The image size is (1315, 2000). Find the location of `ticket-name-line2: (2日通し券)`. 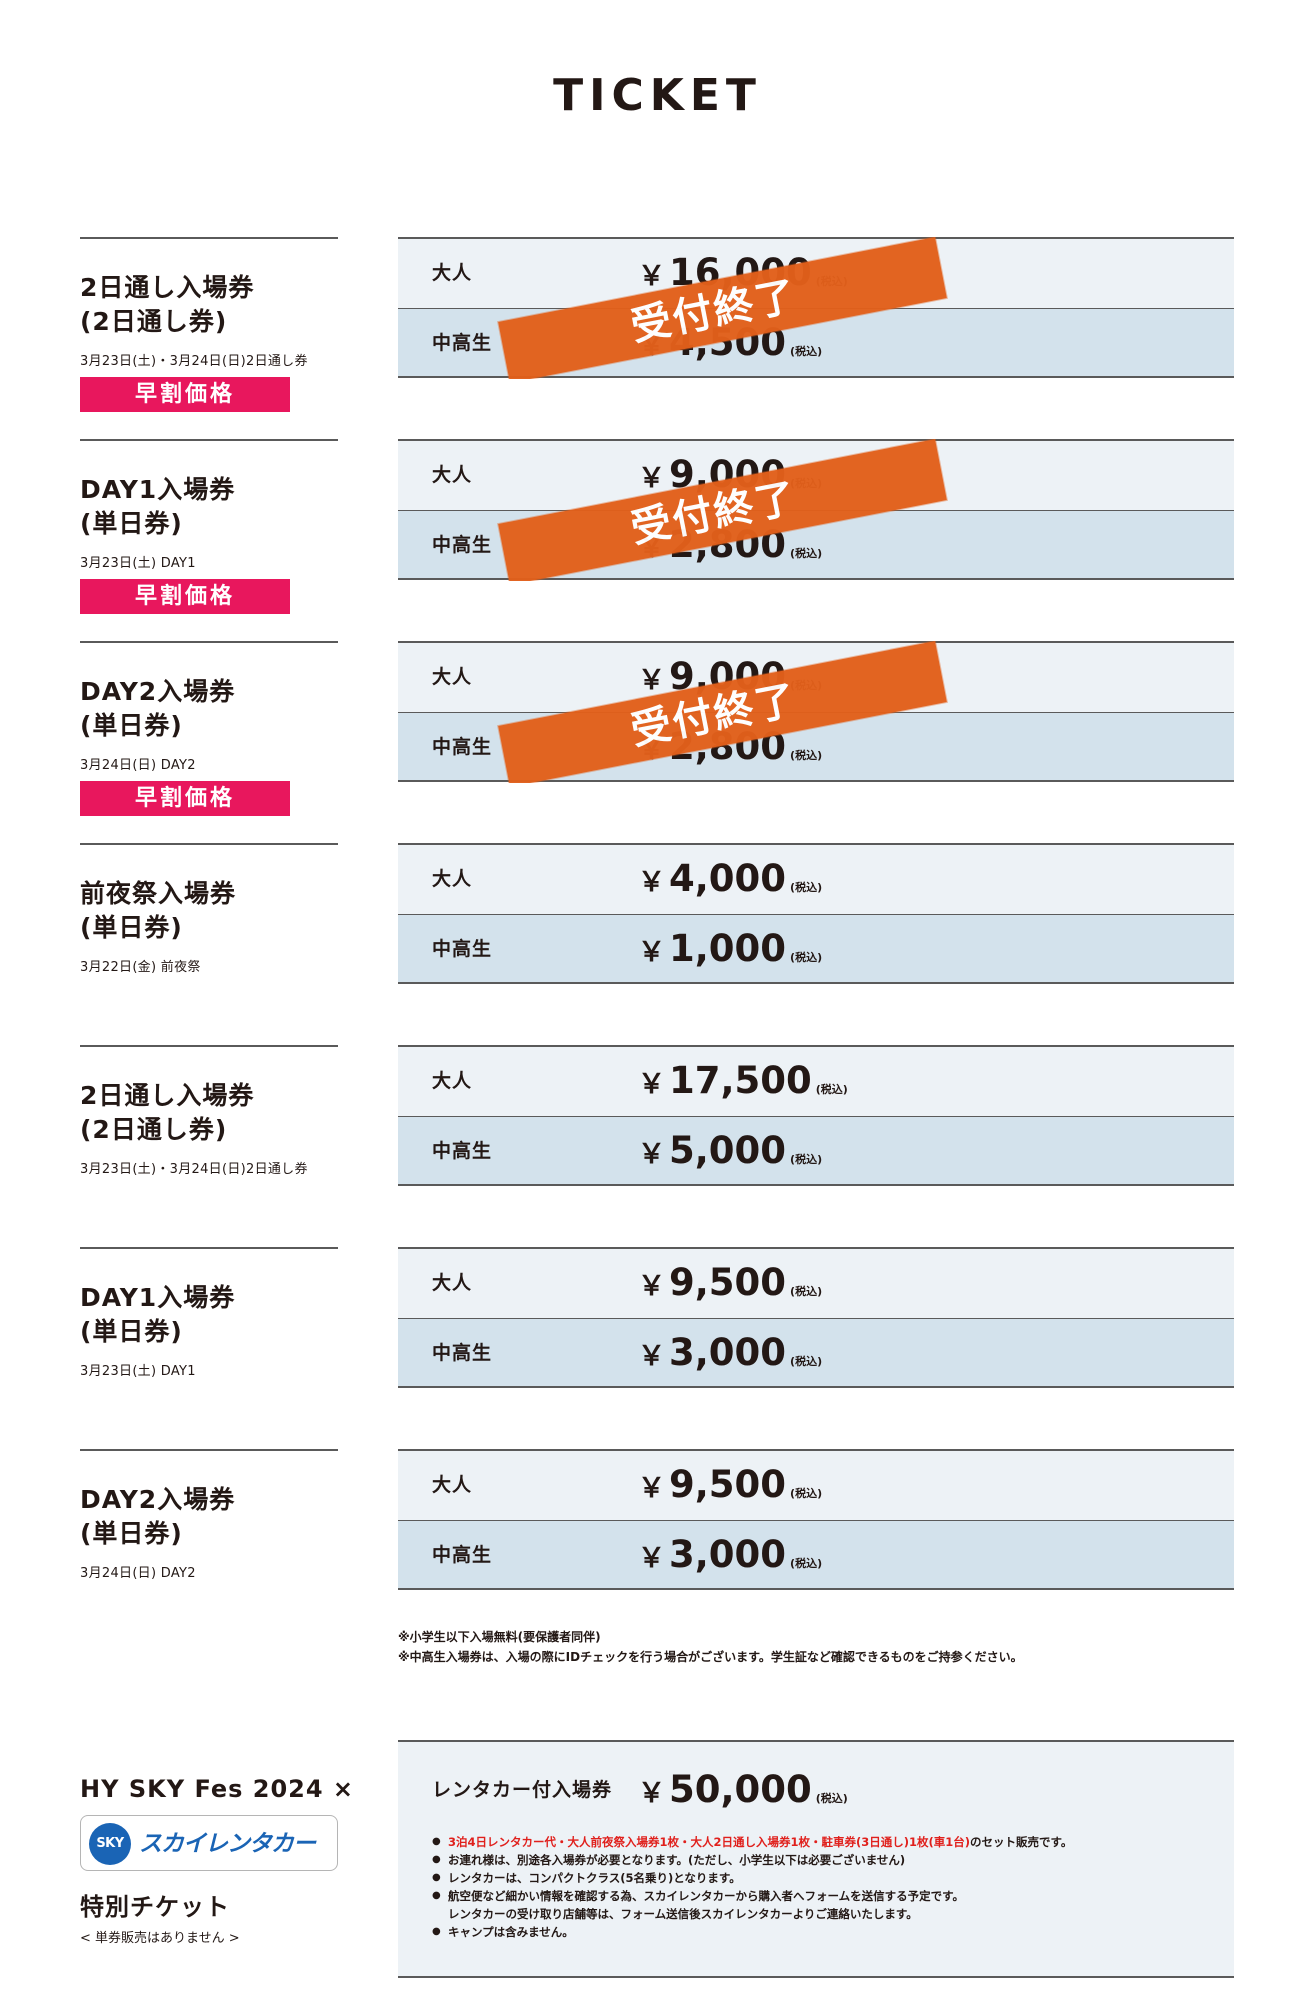

ticket-name-line2: (2日通し券) is located at coordinates (154, 1129).